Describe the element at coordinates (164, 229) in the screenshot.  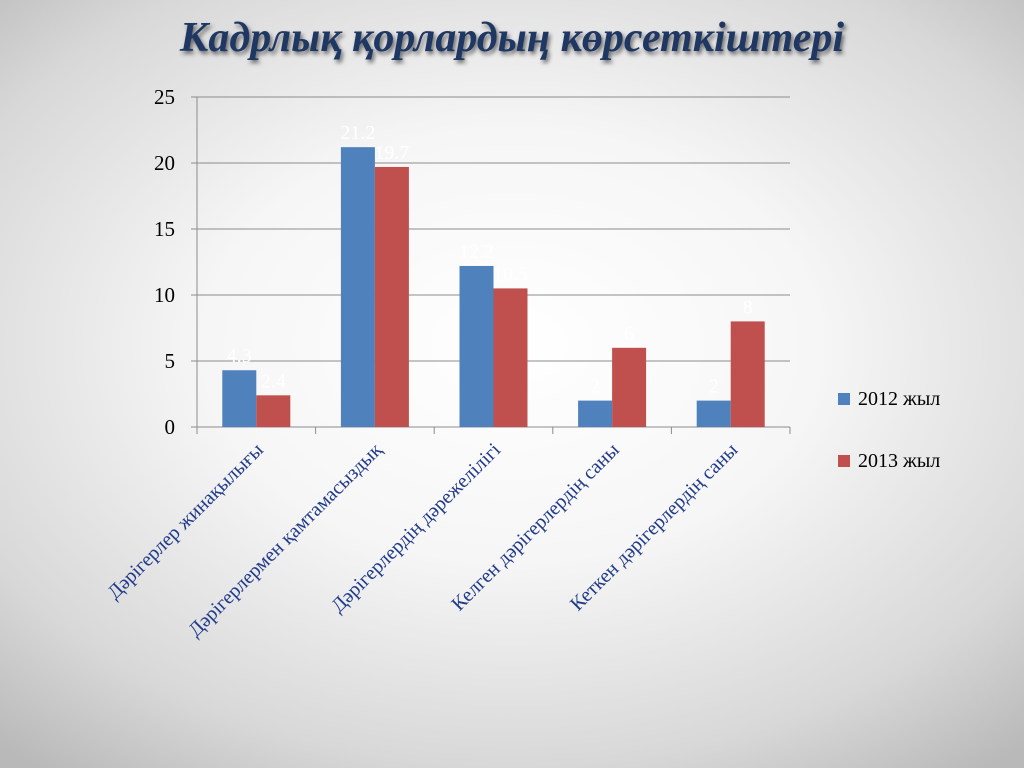
I see `y-tick-label: 15` at that location.